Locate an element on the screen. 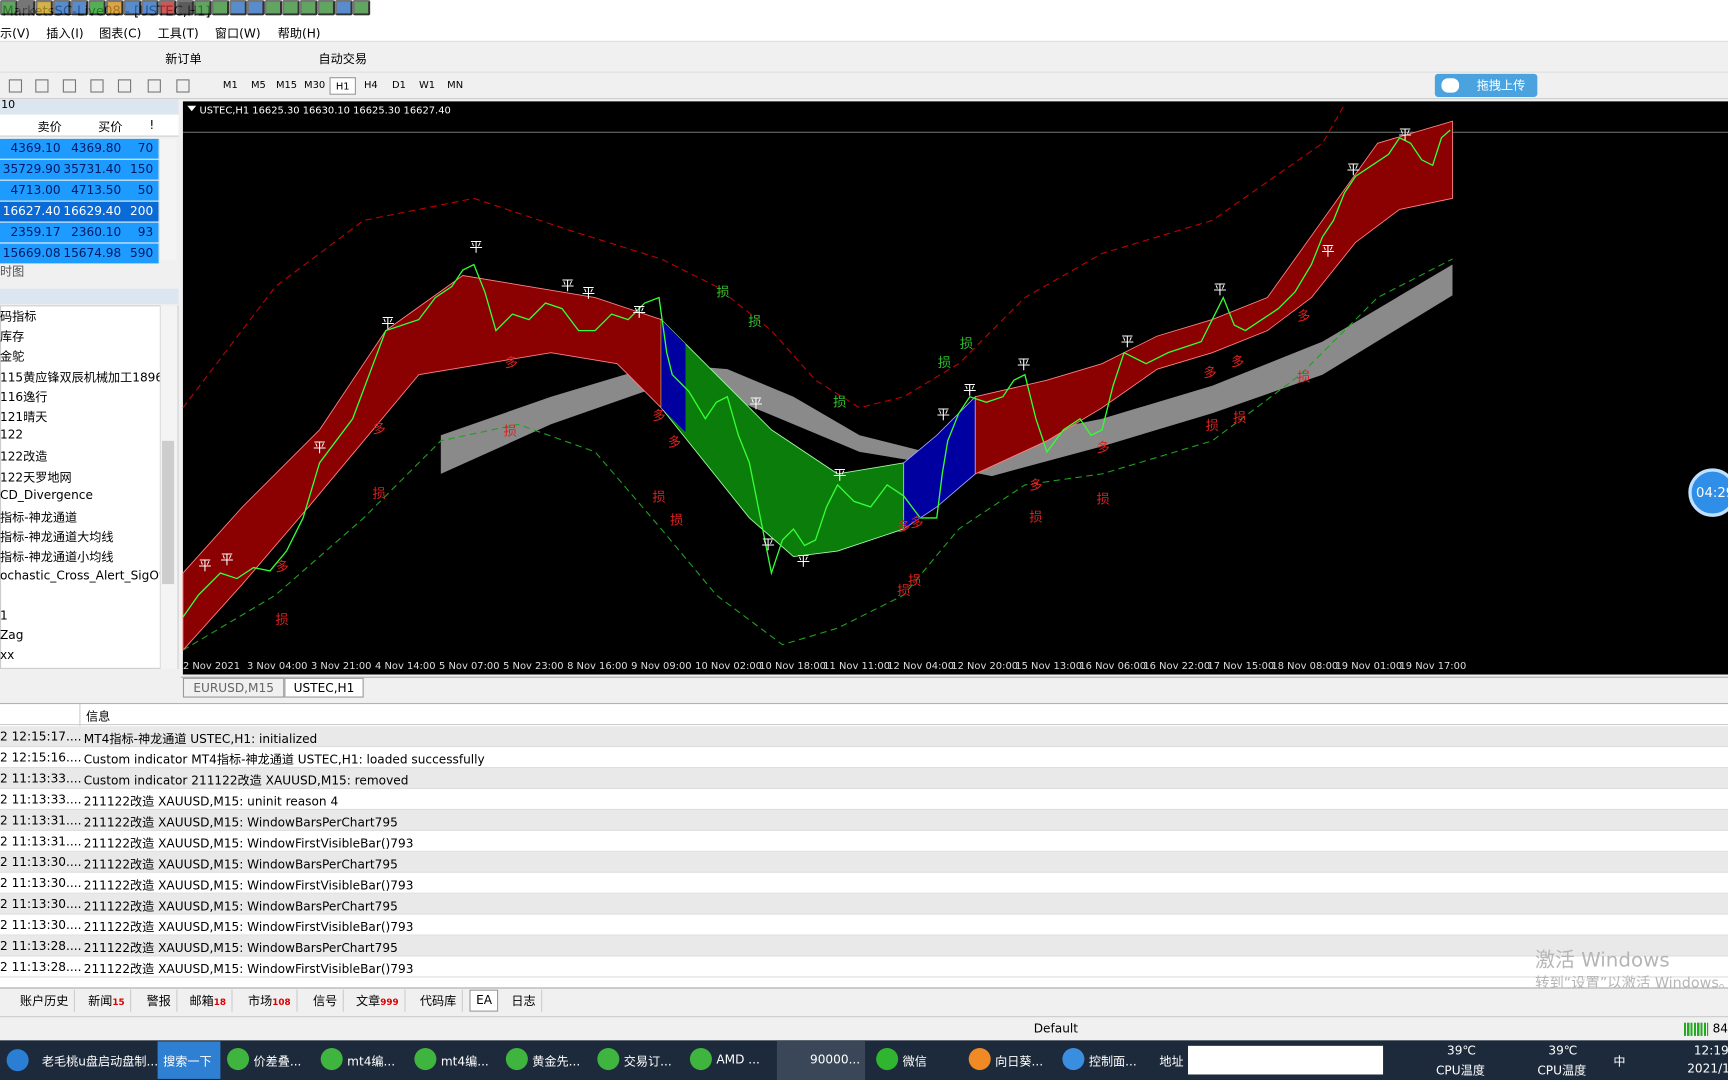 This screenshot has width=1728, height=1080. timeframe-button: D1 is located at coordinates (398, 86).